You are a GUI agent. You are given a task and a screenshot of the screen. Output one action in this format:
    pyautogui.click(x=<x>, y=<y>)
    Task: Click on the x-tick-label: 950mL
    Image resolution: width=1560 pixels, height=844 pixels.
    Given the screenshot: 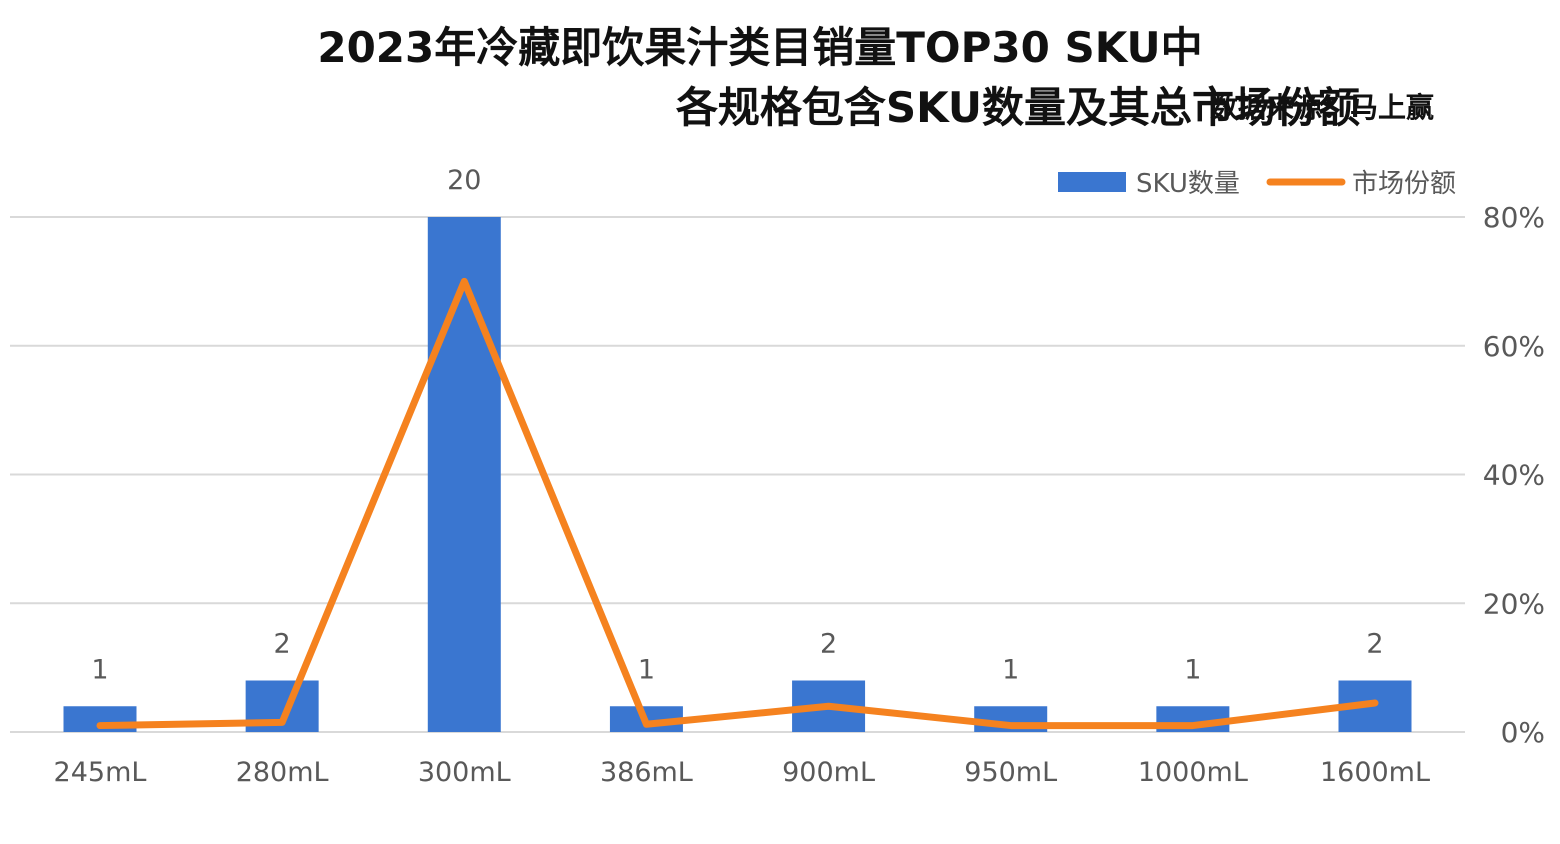 What is the action you would take?
    pyautogui.click(x=1010, y=772)
    